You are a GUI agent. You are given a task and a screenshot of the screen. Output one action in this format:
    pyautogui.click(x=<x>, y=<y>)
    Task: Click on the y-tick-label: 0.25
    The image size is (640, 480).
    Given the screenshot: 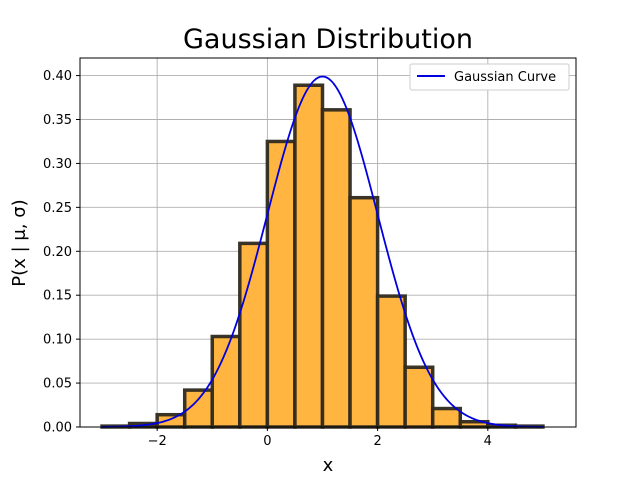 What is the action you would take?
    pyautogui.click(x=57, y=208)
    